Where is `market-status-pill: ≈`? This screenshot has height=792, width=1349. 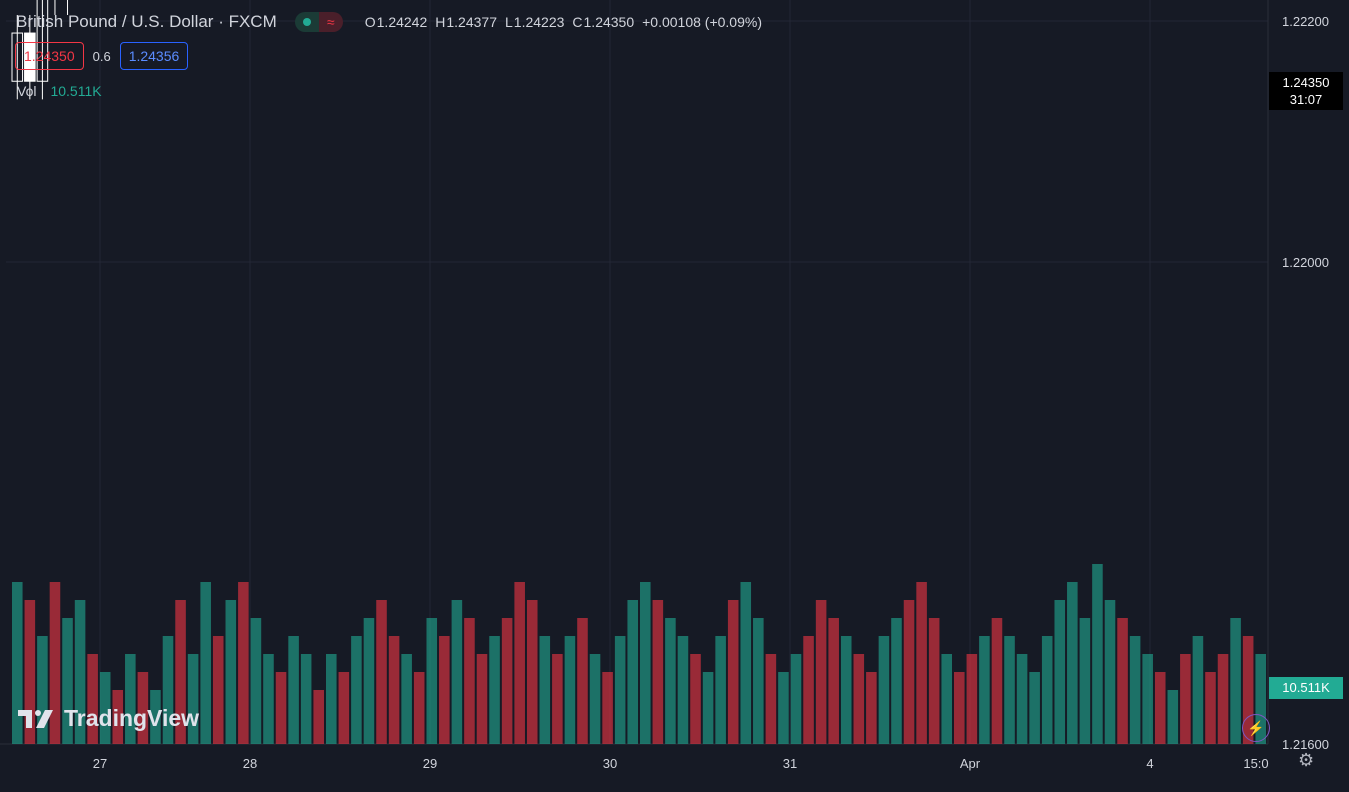
market-status-pill: ≈ is located at coordinates (318, 22).